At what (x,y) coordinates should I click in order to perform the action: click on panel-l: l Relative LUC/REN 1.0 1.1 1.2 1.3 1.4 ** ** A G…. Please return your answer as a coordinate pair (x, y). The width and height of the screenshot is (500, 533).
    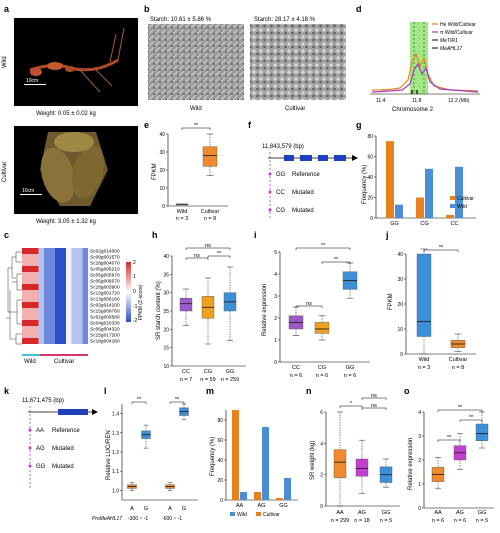
    Looking at the image, I should click on (145, 454).